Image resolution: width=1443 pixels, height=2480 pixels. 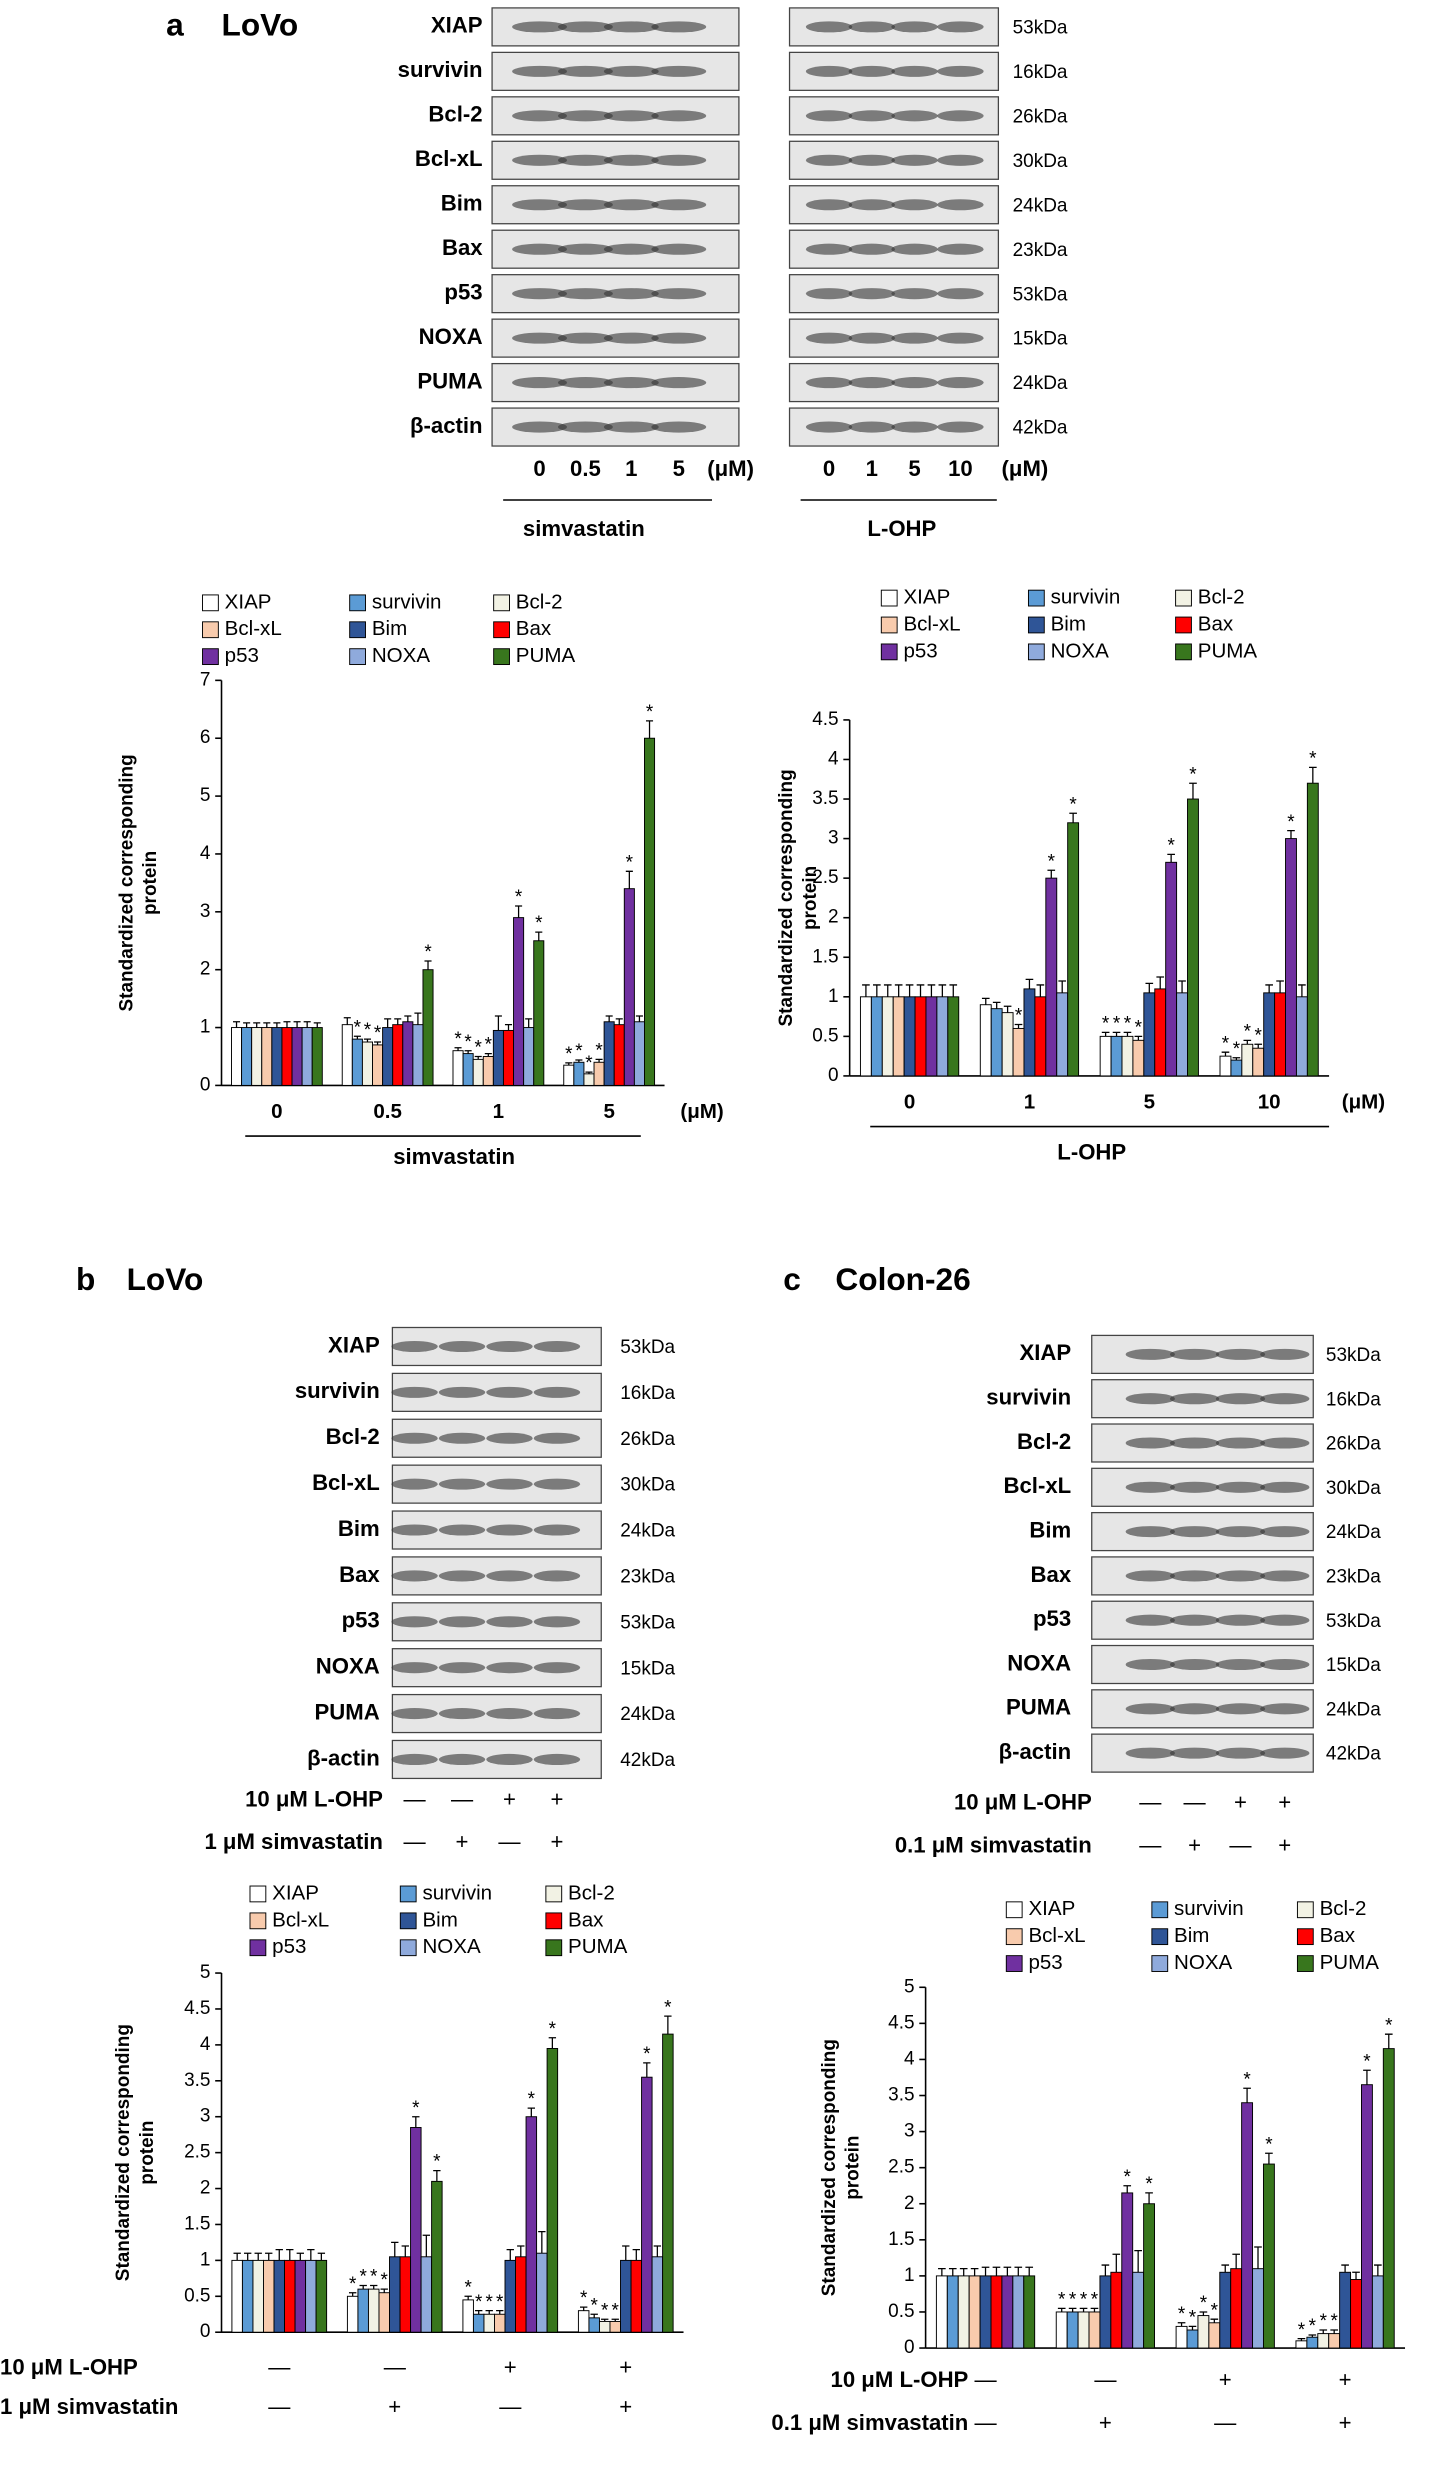 What do you see at coordinates (123, 2152) in the screenshot?
I see `y-axis-title-line: Standardized corresponding` at bounding box center [123, 2152].